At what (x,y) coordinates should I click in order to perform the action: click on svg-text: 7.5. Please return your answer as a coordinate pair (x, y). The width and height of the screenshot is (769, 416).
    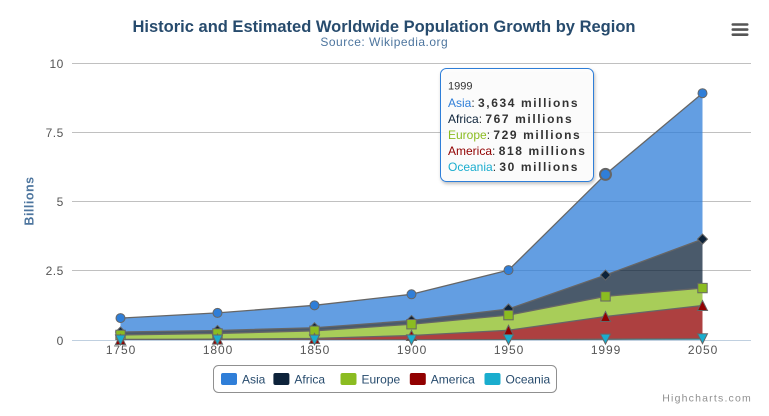
    Looking at the image, I should click on (55, 133).